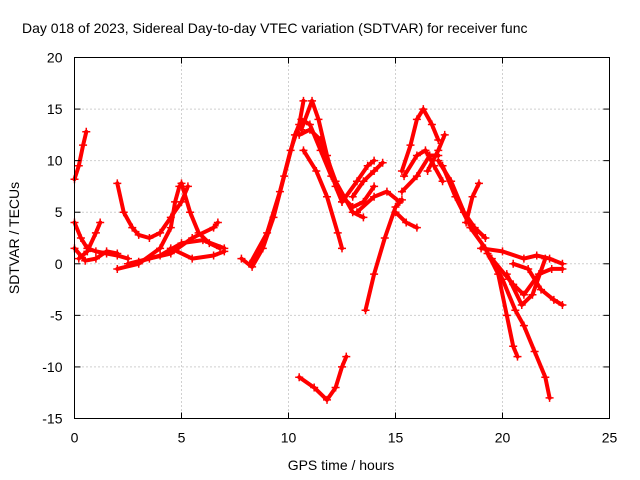  I want to click on y-tick-label: -15, so click(52, 419).